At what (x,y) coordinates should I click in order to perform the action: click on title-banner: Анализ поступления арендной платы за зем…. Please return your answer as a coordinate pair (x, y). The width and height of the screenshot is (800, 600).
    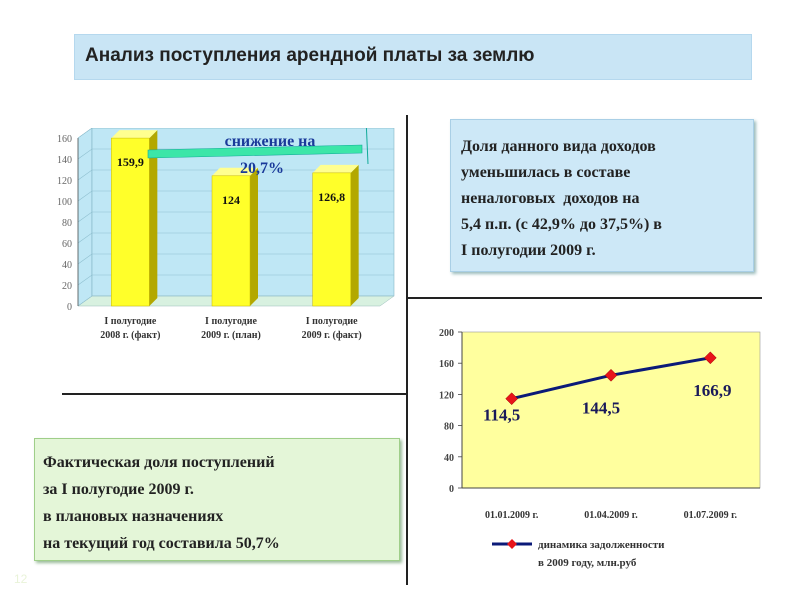
    Looking at the image, I should click on (413, 57).